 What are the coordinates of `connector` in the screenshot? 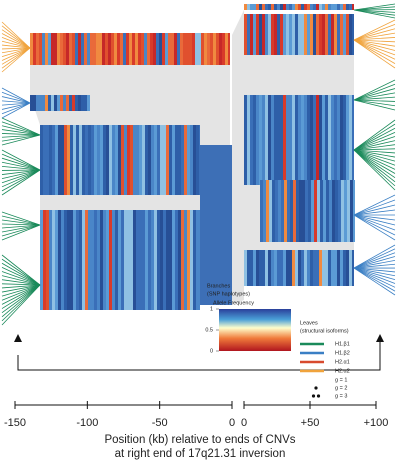 It's located at (238, 157).